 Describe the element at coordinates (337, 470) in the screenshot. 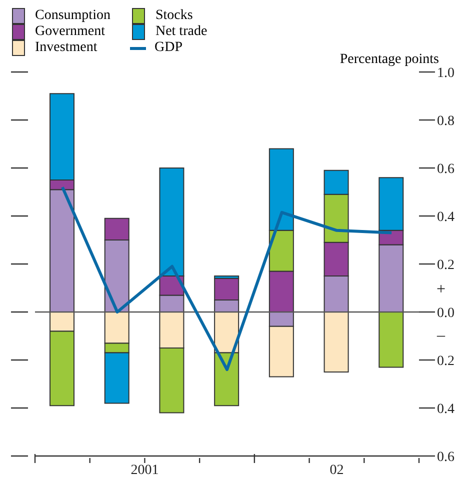

I see `text: 02` at that location.